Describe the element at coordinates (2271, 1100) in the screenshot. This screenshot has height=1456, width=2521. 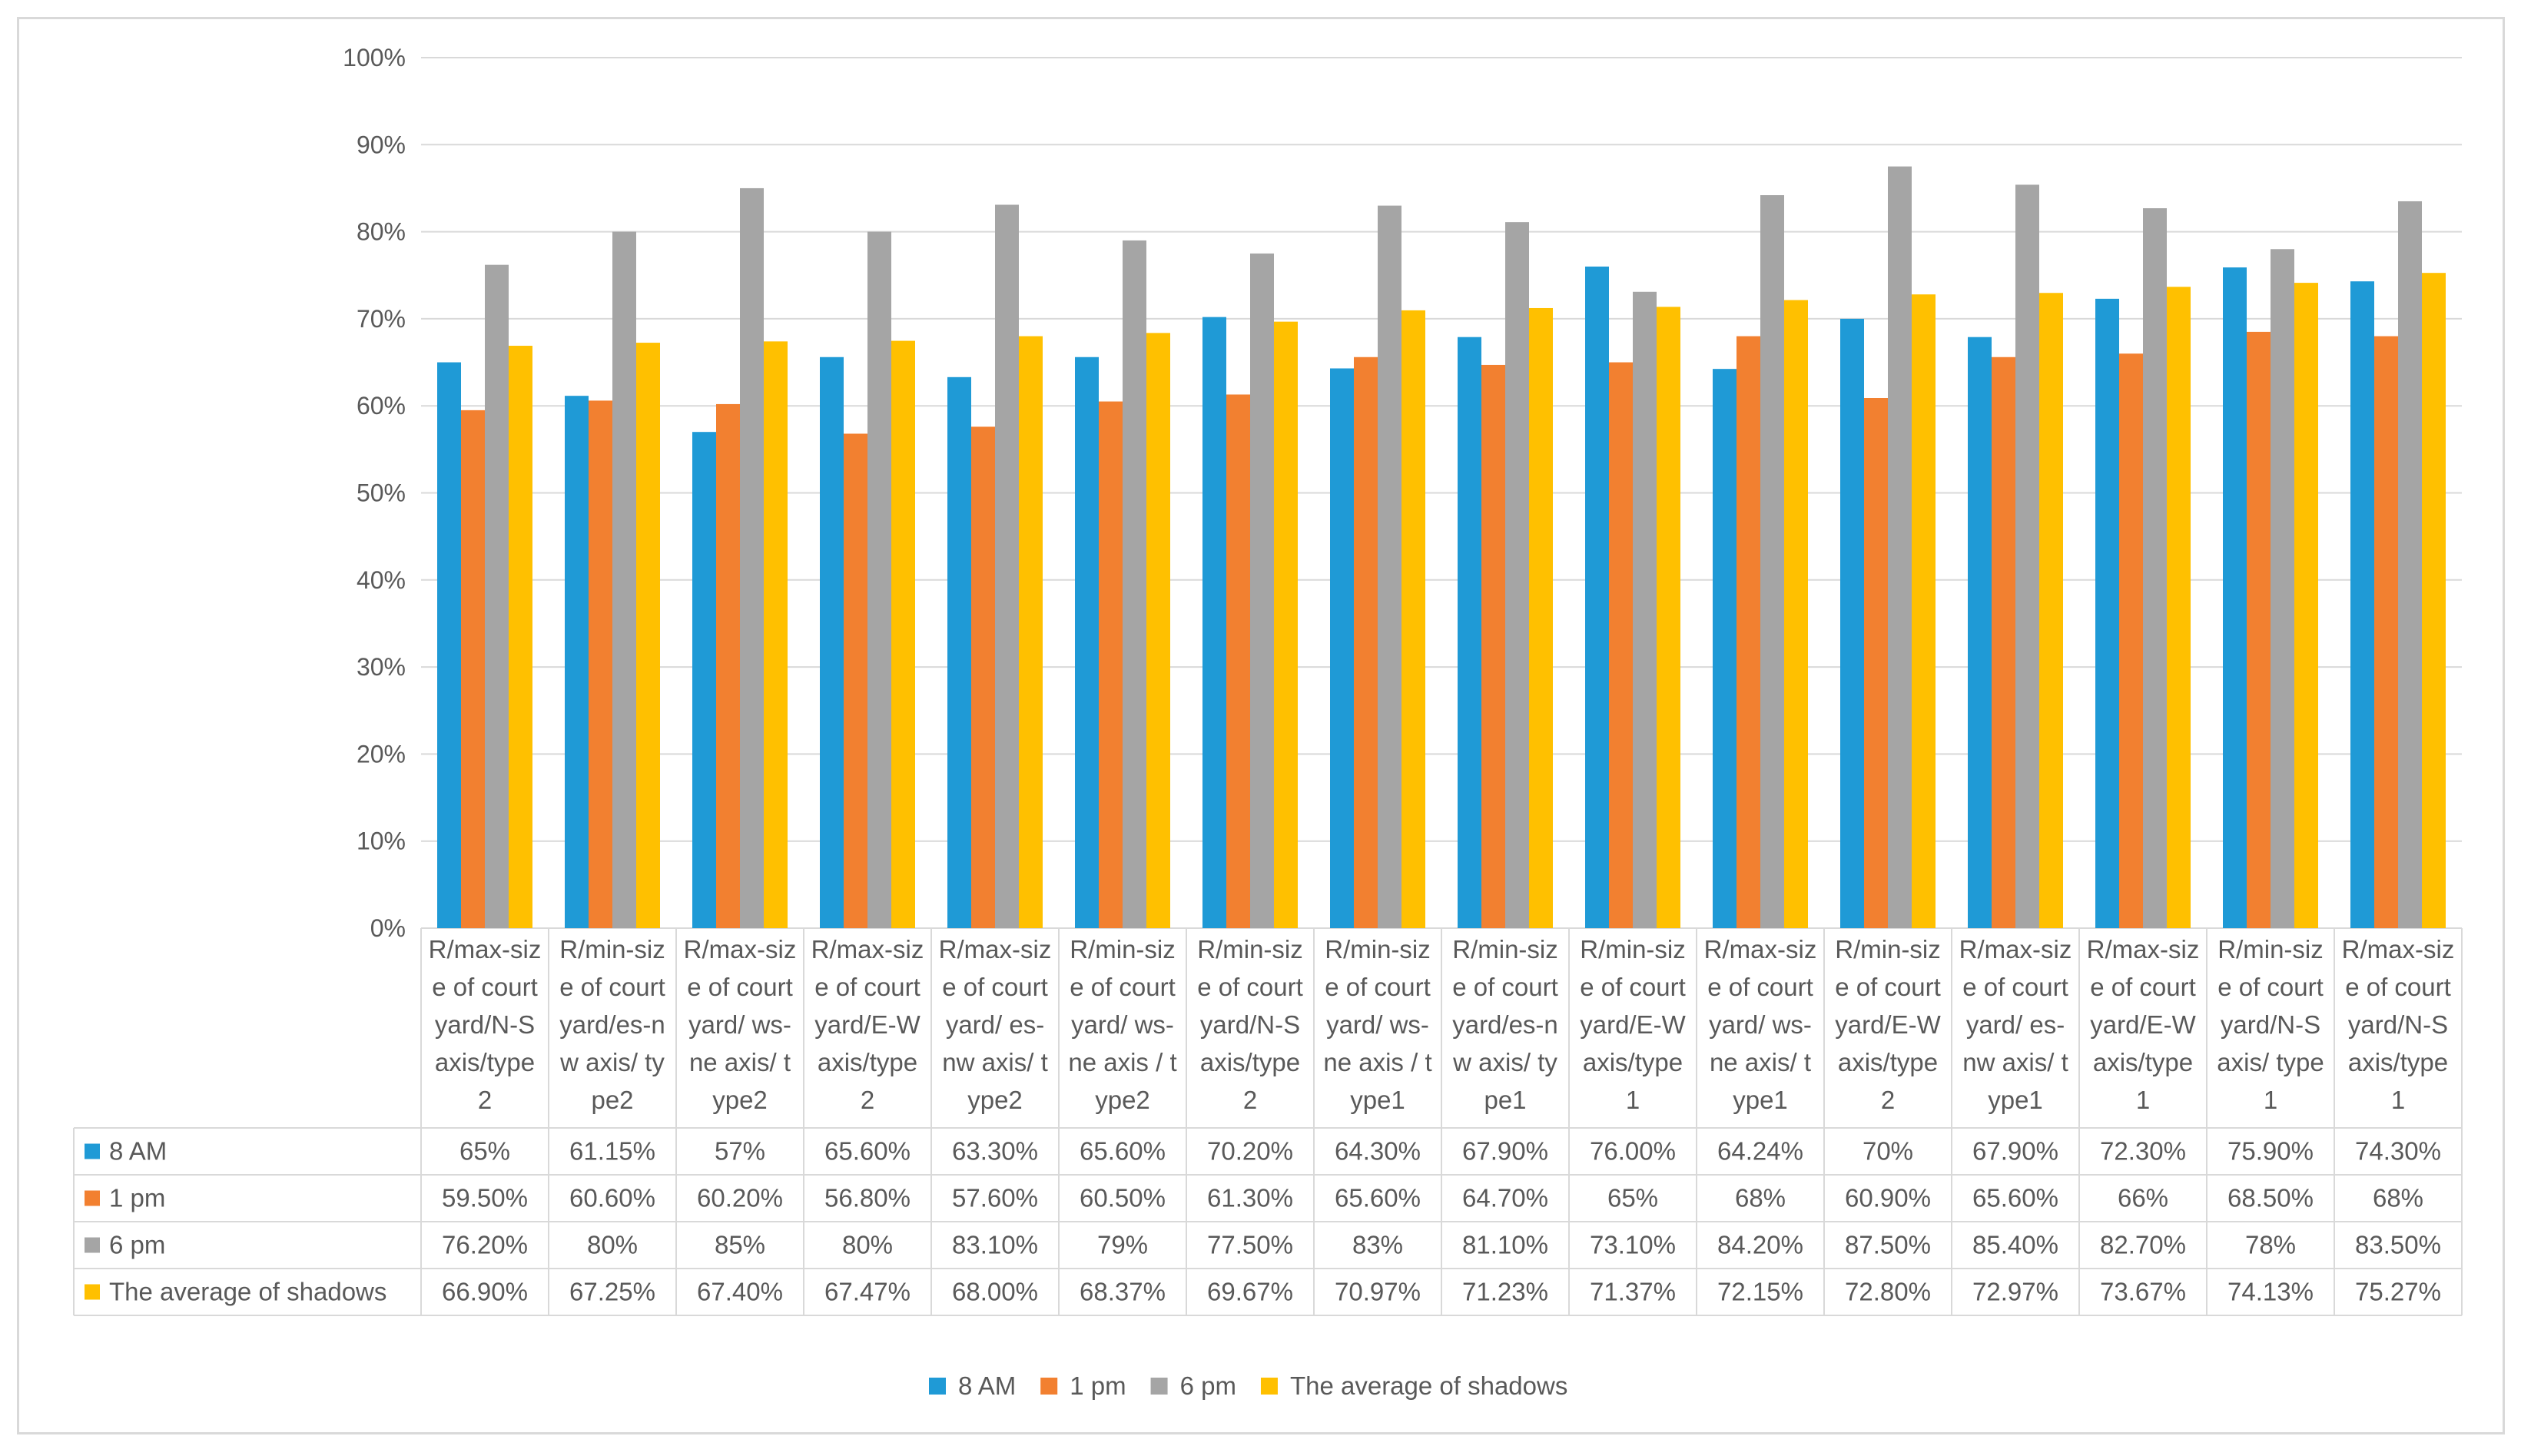
I see `category-label: 1` at that location.